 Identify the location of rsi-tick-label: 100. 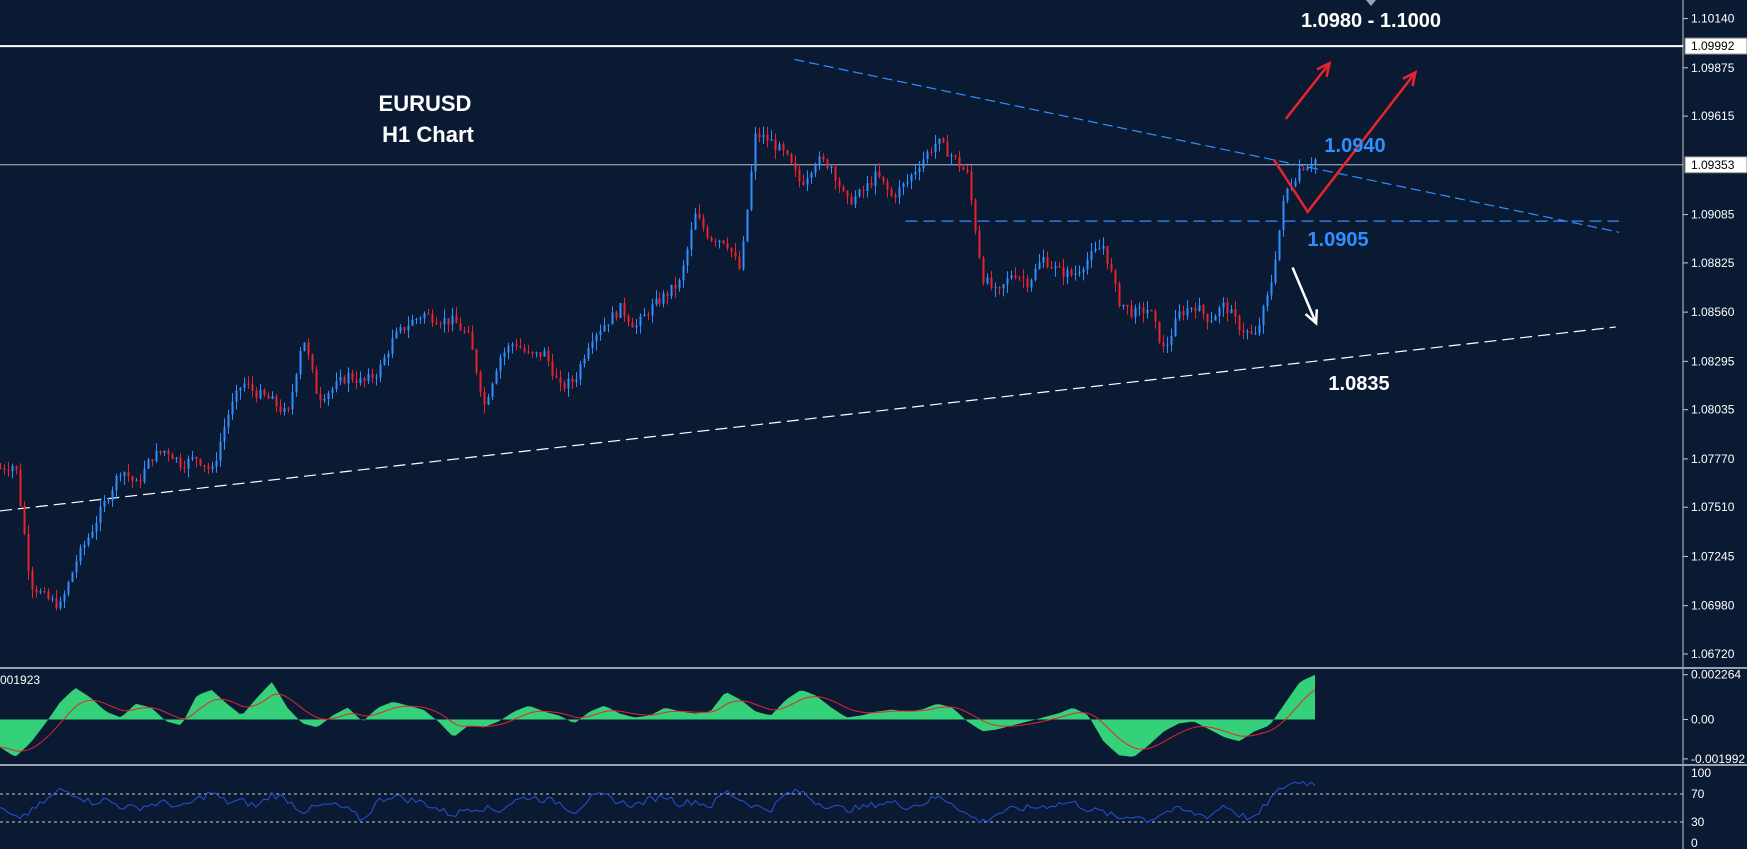
(1701, 773).